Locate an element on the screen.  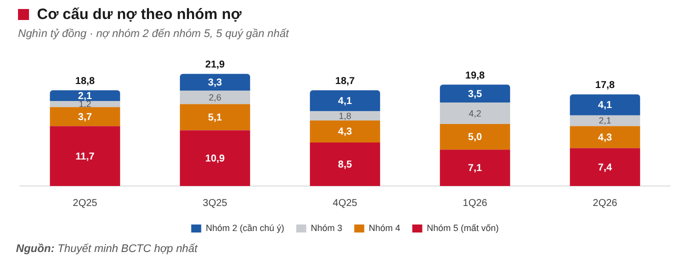
data-label: 3,7 is located at coordinates (85, 117).